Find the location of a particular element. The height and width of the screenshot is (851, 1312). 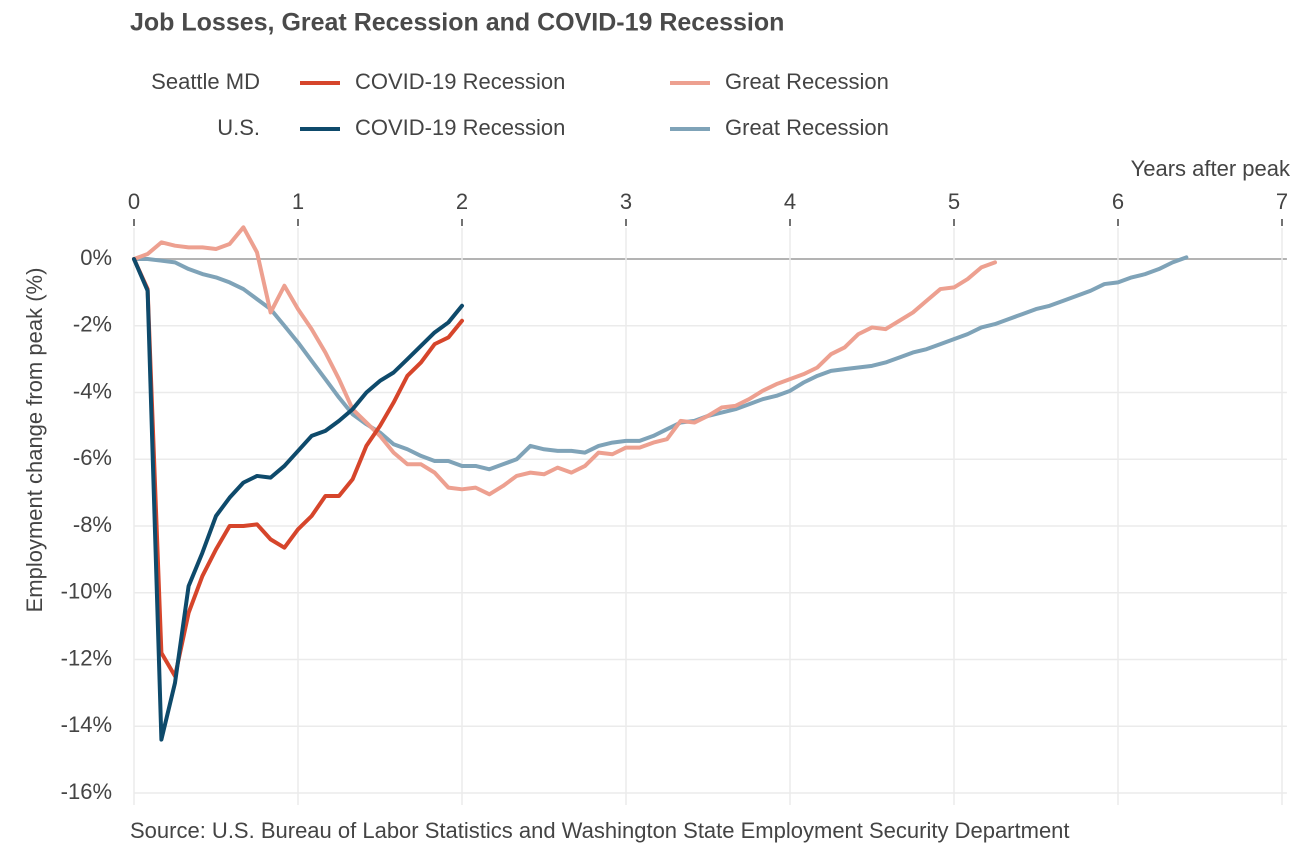

x-tick-label: 1 is located at coordinates (298, 201).